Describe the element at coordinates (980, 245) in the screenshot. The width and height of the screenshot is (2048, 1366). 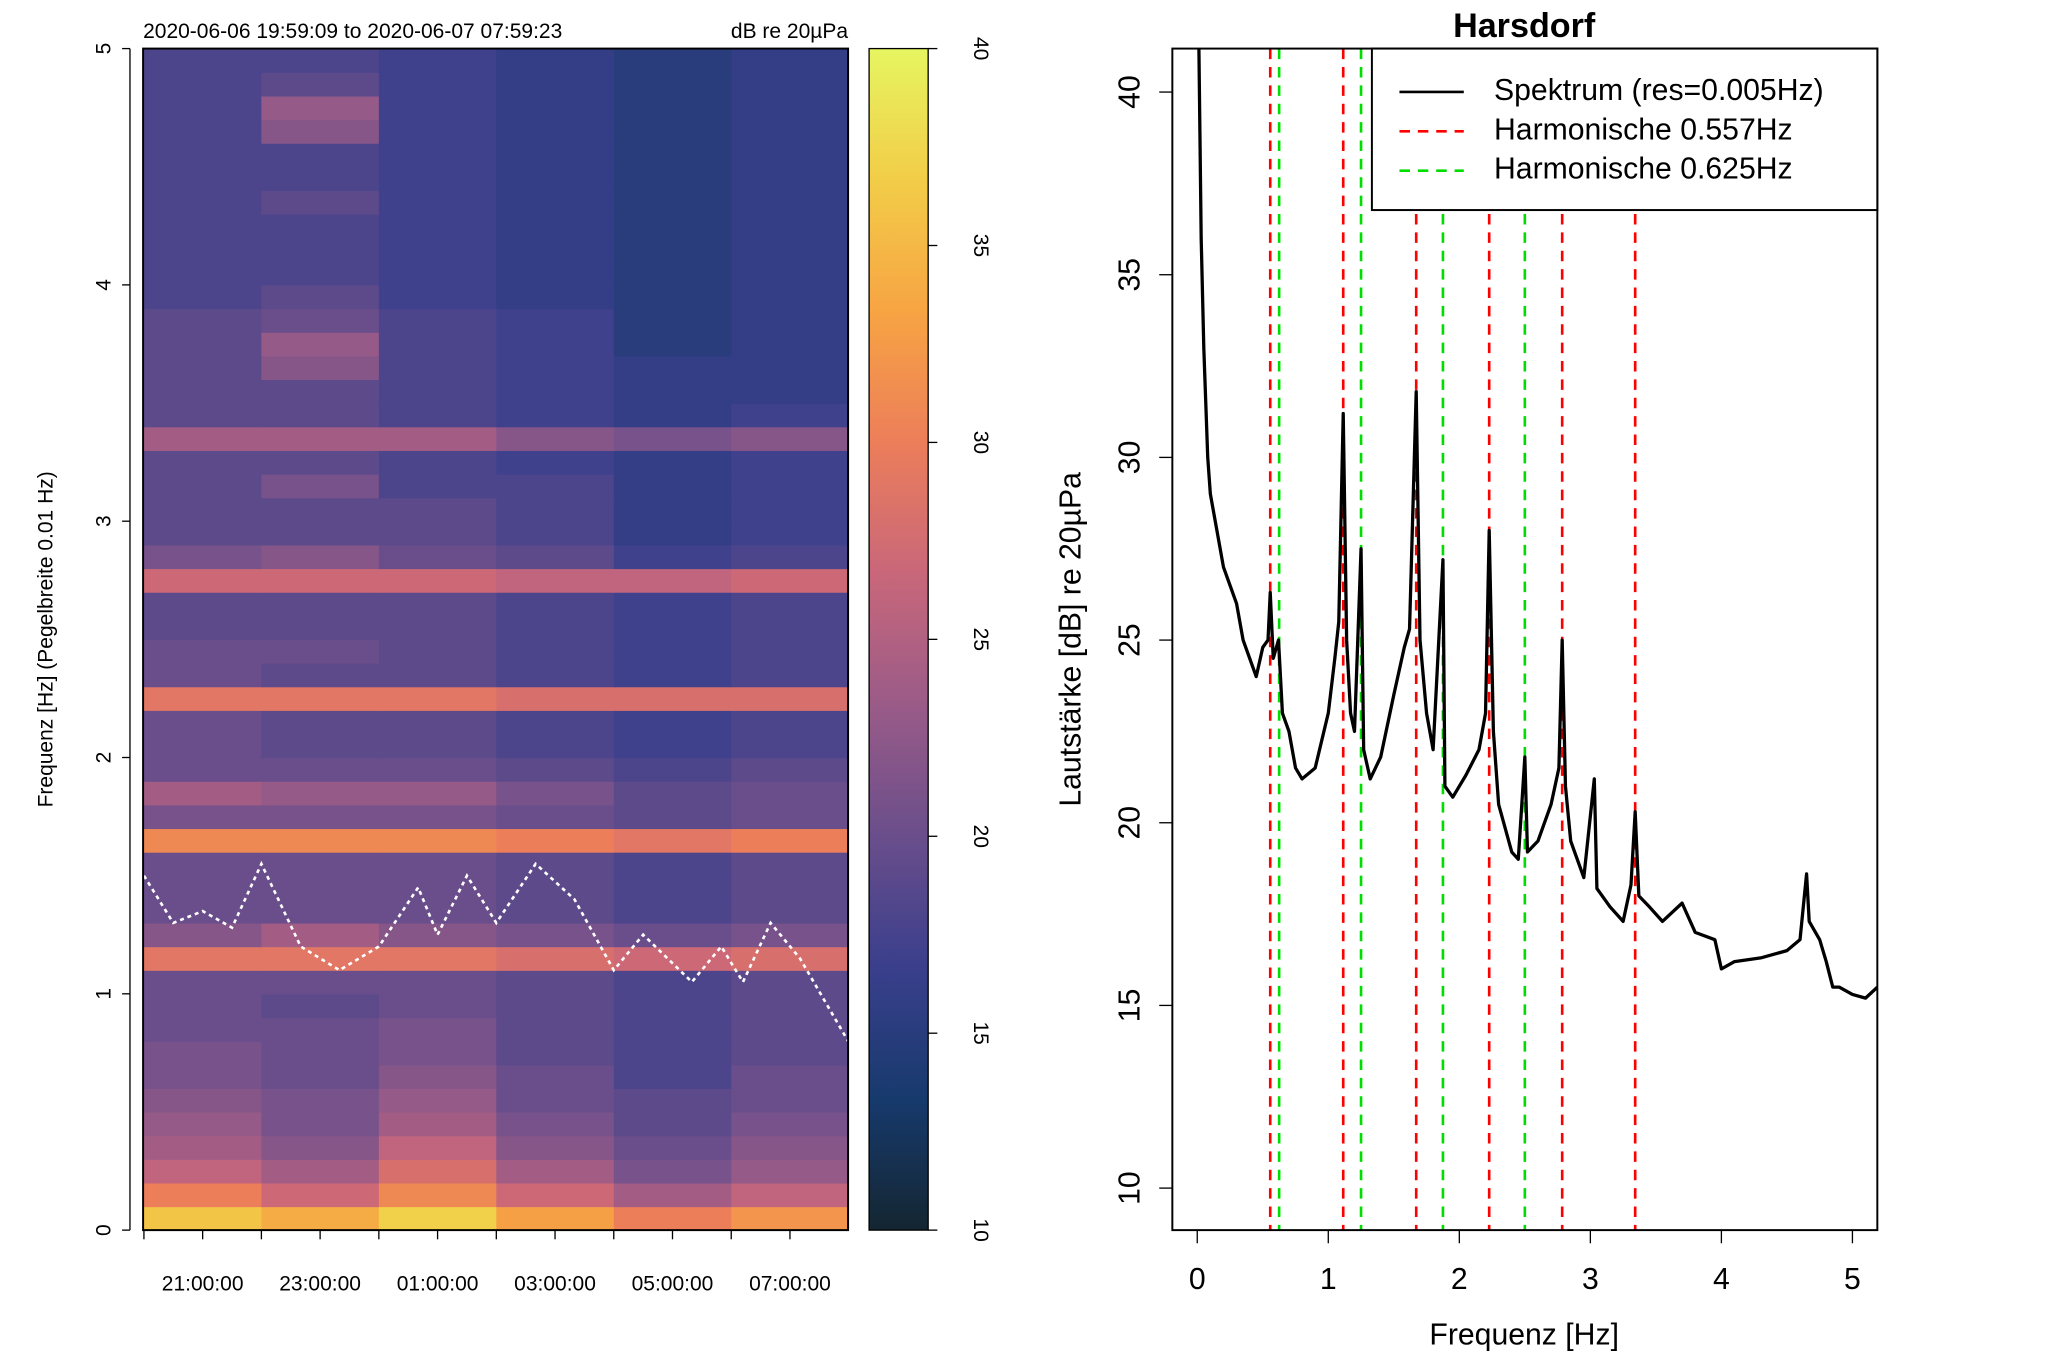
I see `colorbar-tick-label: 35` at that location.